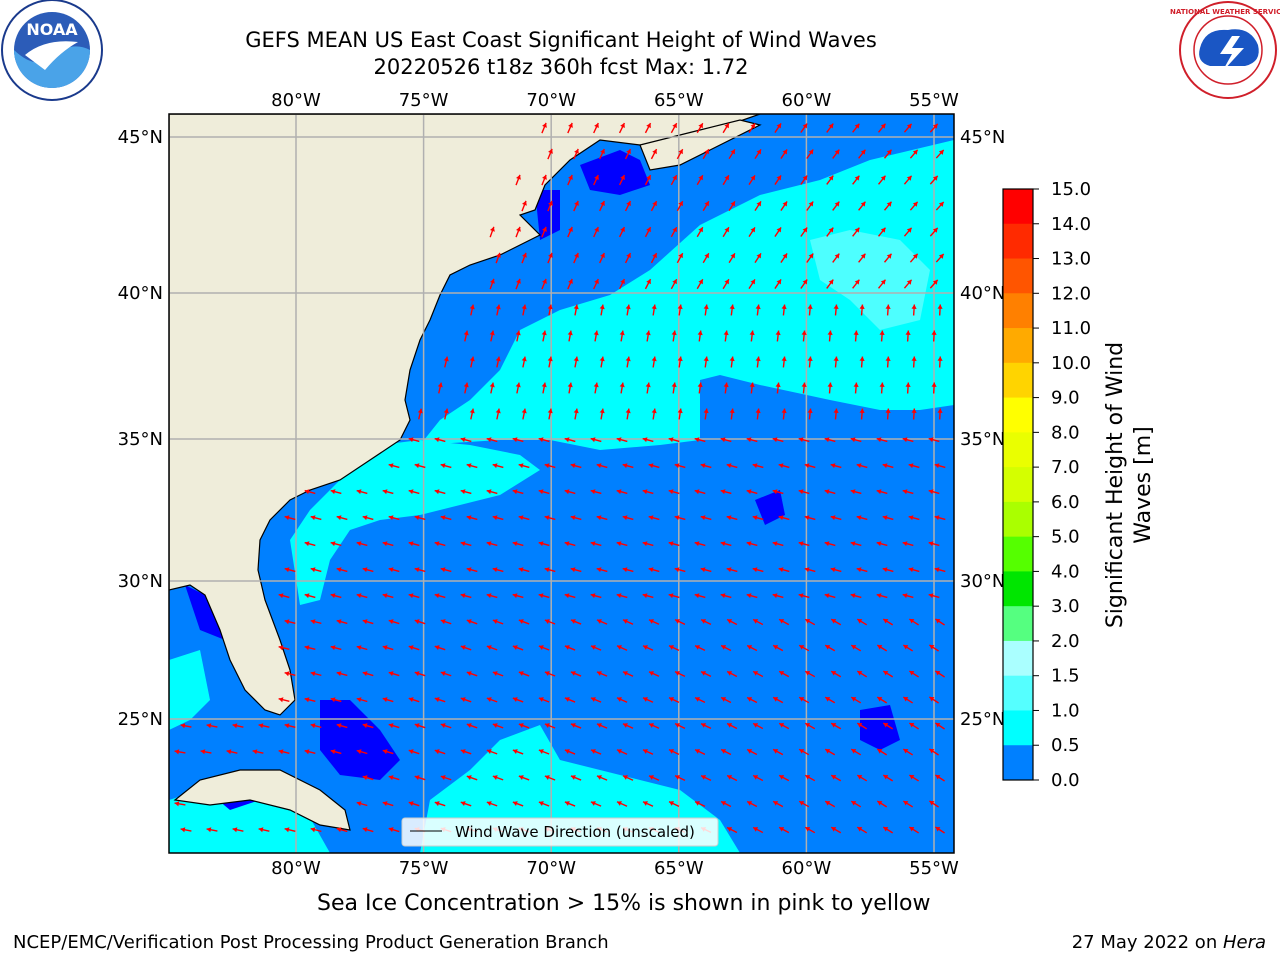 Image resolution: width=1280 pixels, height=960 pixels. I want to click on longitude-labels-bottom: 80°W 75°W 70°W 65°W 60°W 55°W, so click(615, 868).